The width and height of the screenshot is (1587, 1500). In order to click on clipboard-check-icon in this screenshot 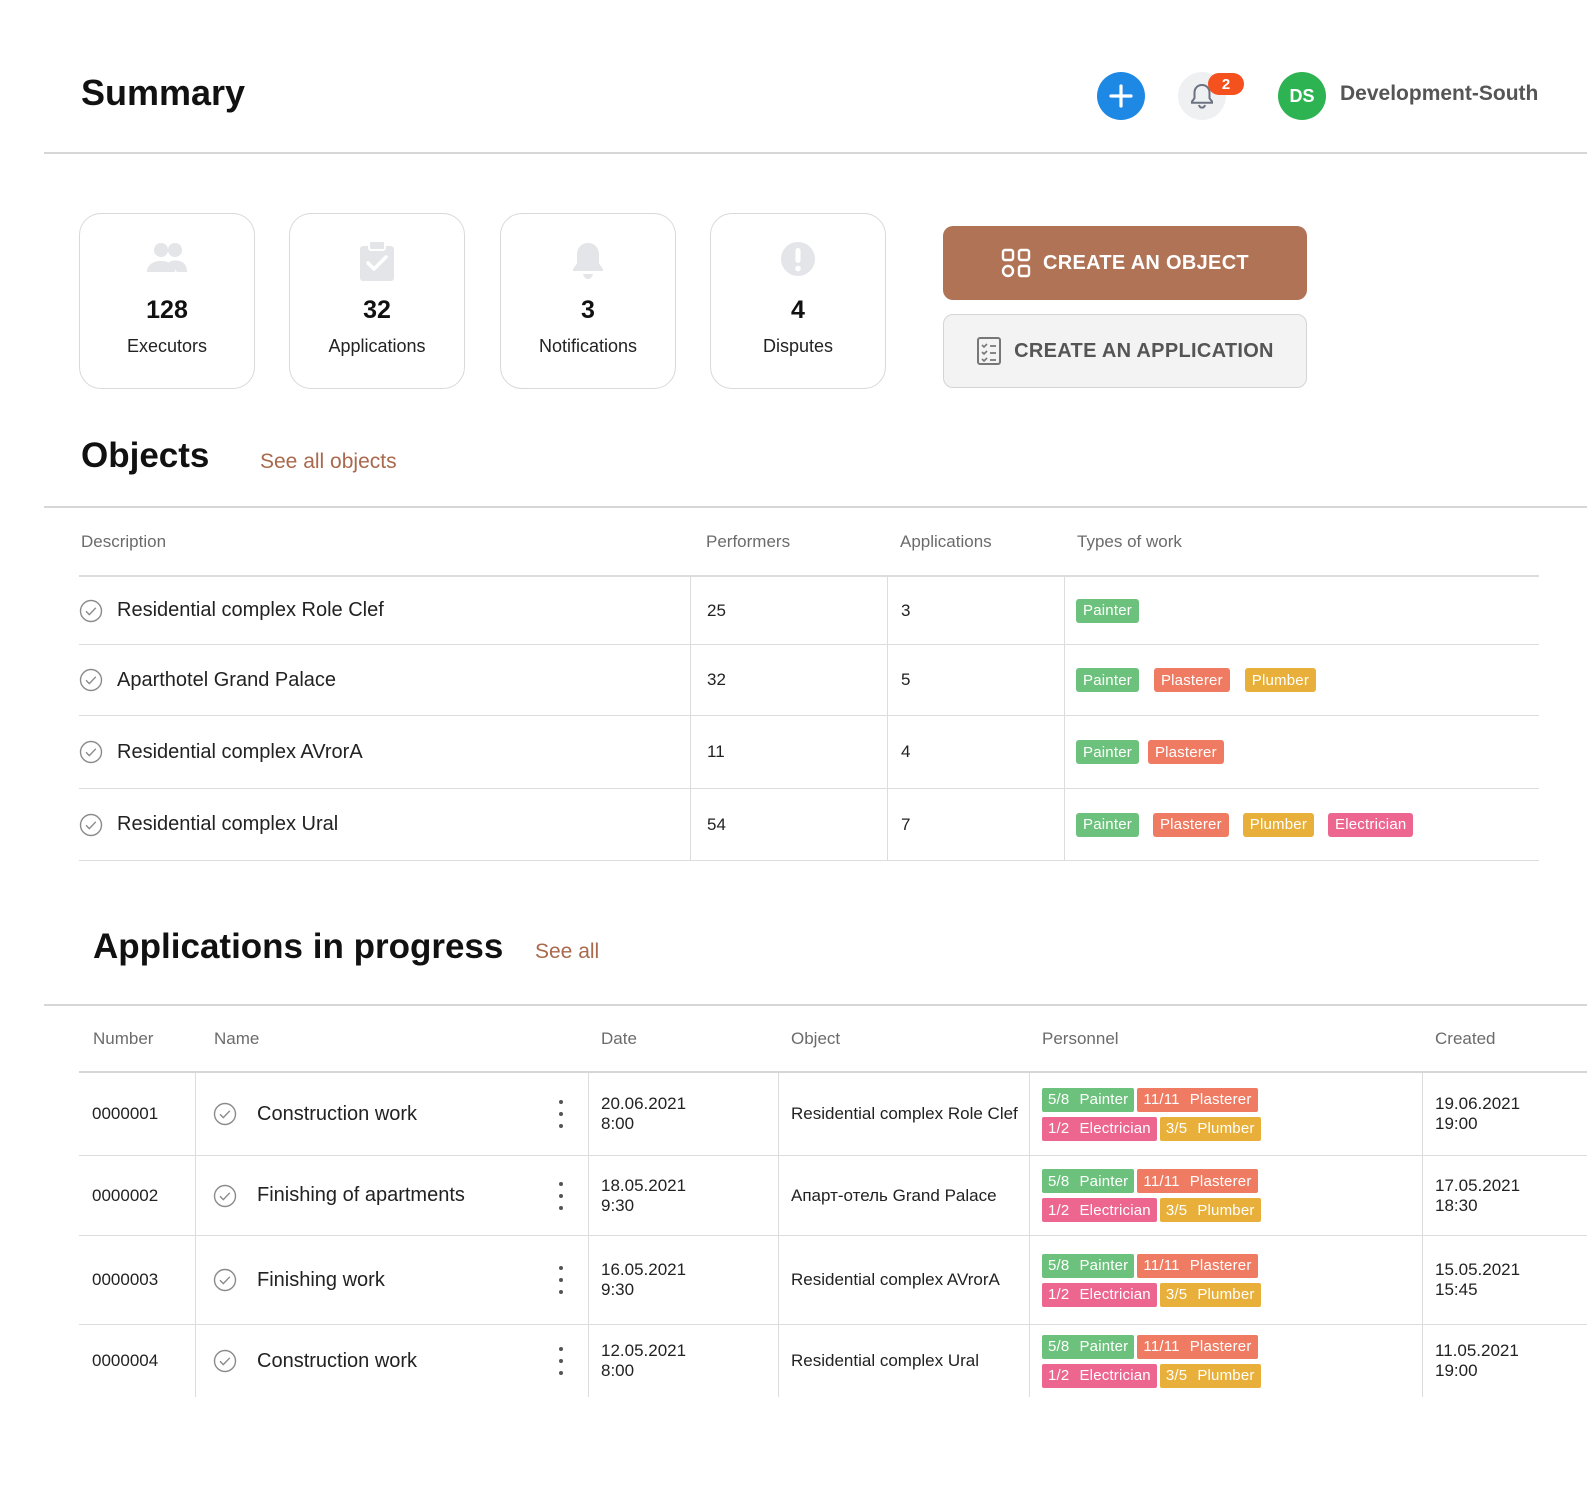, I will do `click(377, 260)`.